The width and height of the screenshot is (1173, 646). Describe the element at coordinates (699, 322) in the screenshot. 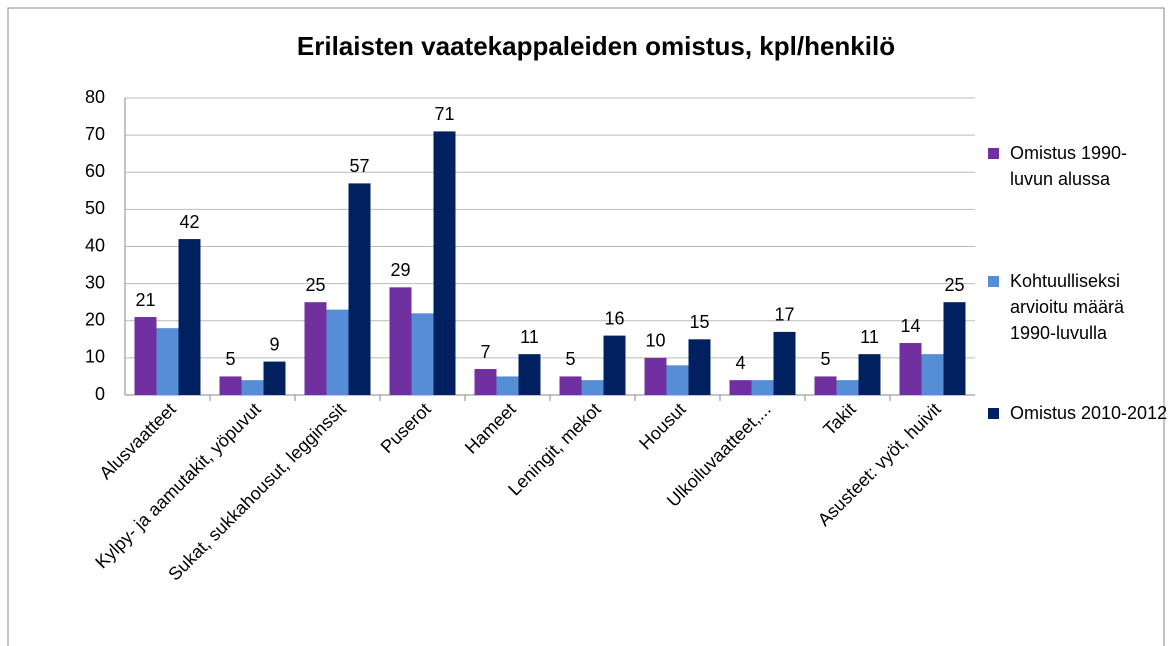

I see `data-label: 15` at that location.